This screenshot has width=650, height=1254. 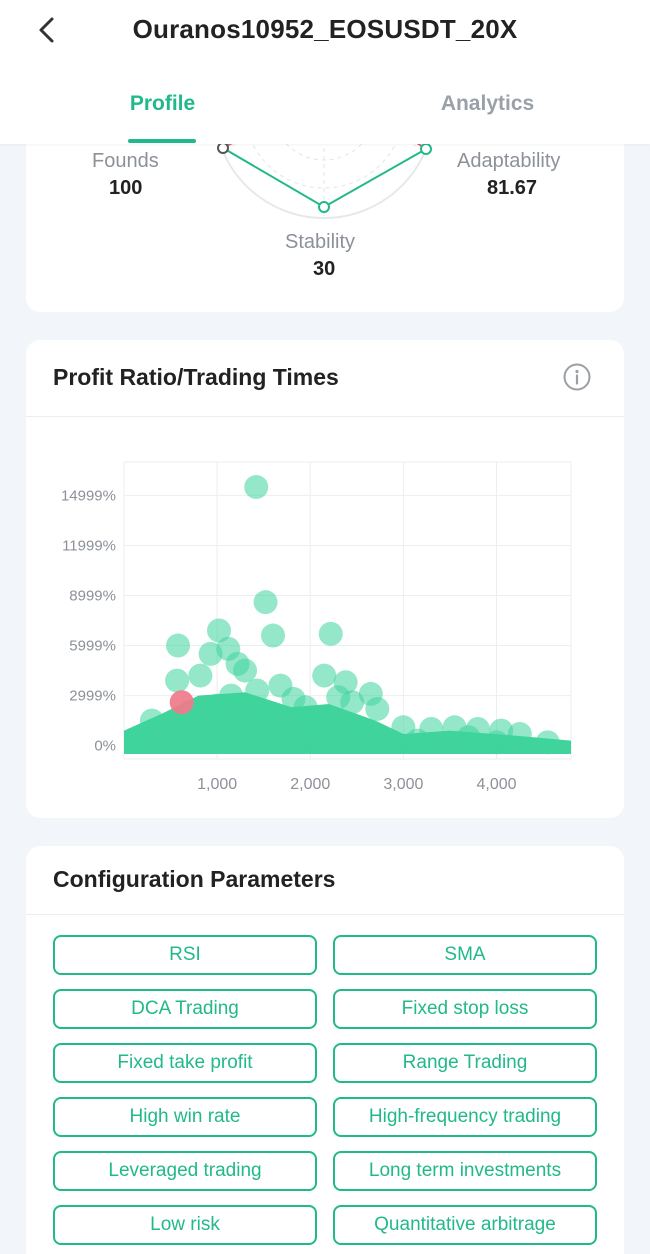 I want to click on config-tag: High win rate, so click(x=185, y=1117).